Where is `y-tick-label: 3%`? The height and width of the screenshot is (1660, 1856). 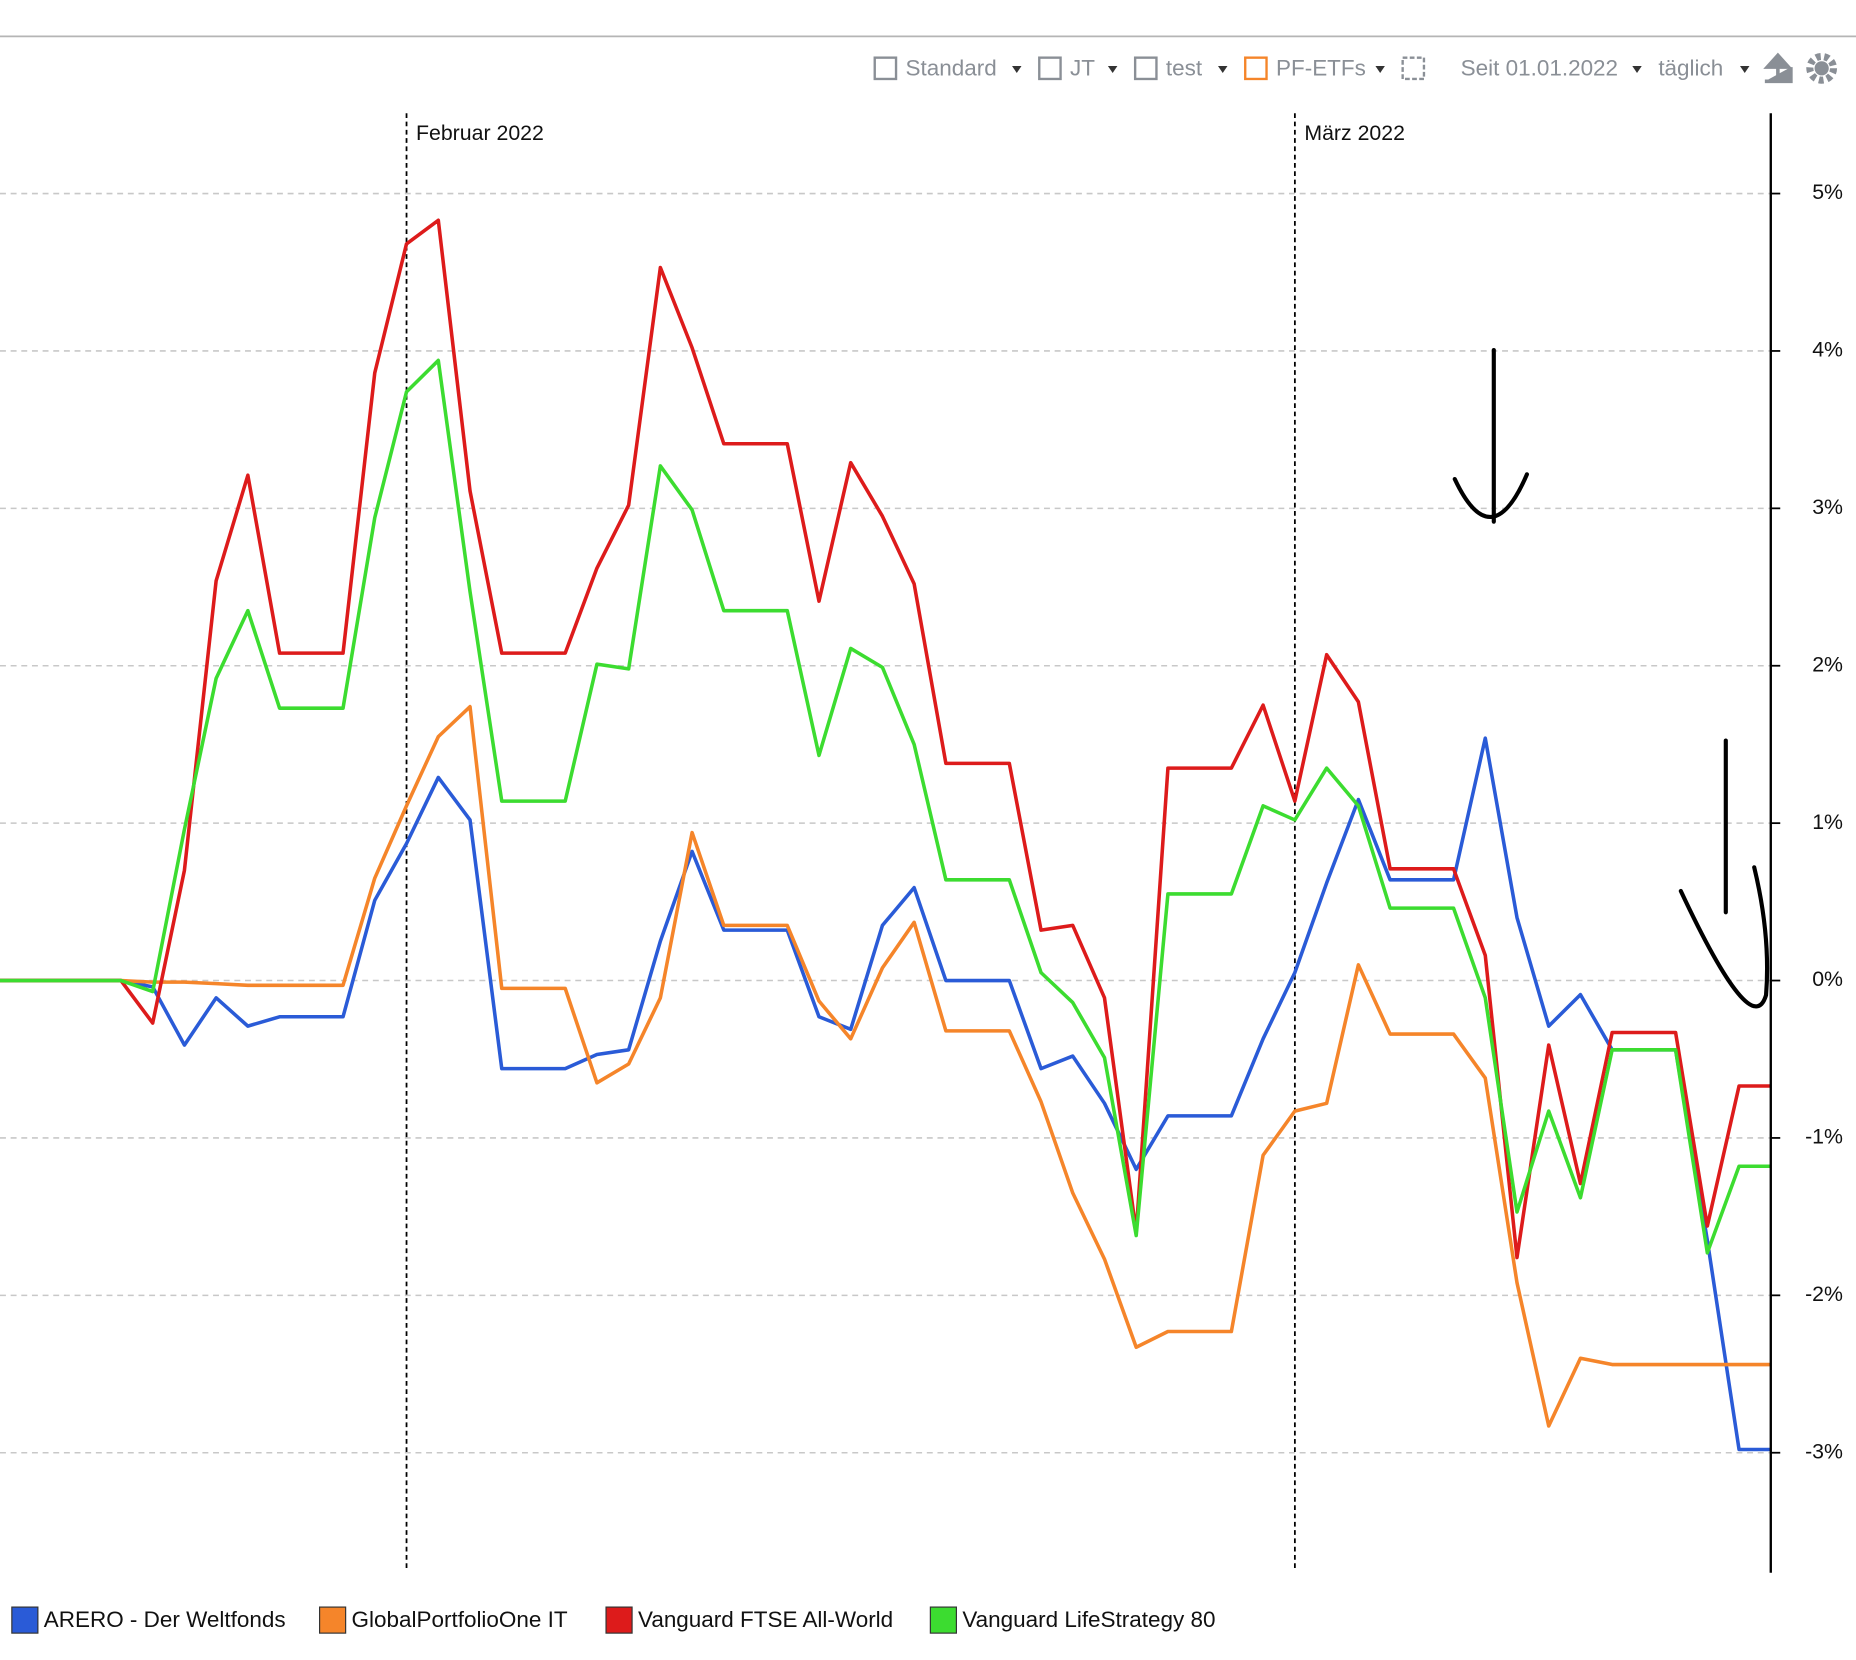
y-tick-label: 3% is located at coordinates (1827, 507).